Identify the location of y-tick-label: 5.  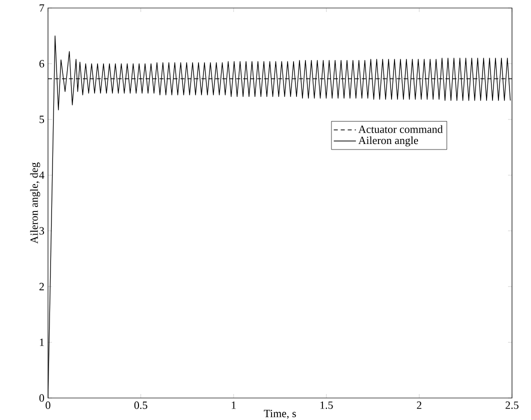
(42, 120).